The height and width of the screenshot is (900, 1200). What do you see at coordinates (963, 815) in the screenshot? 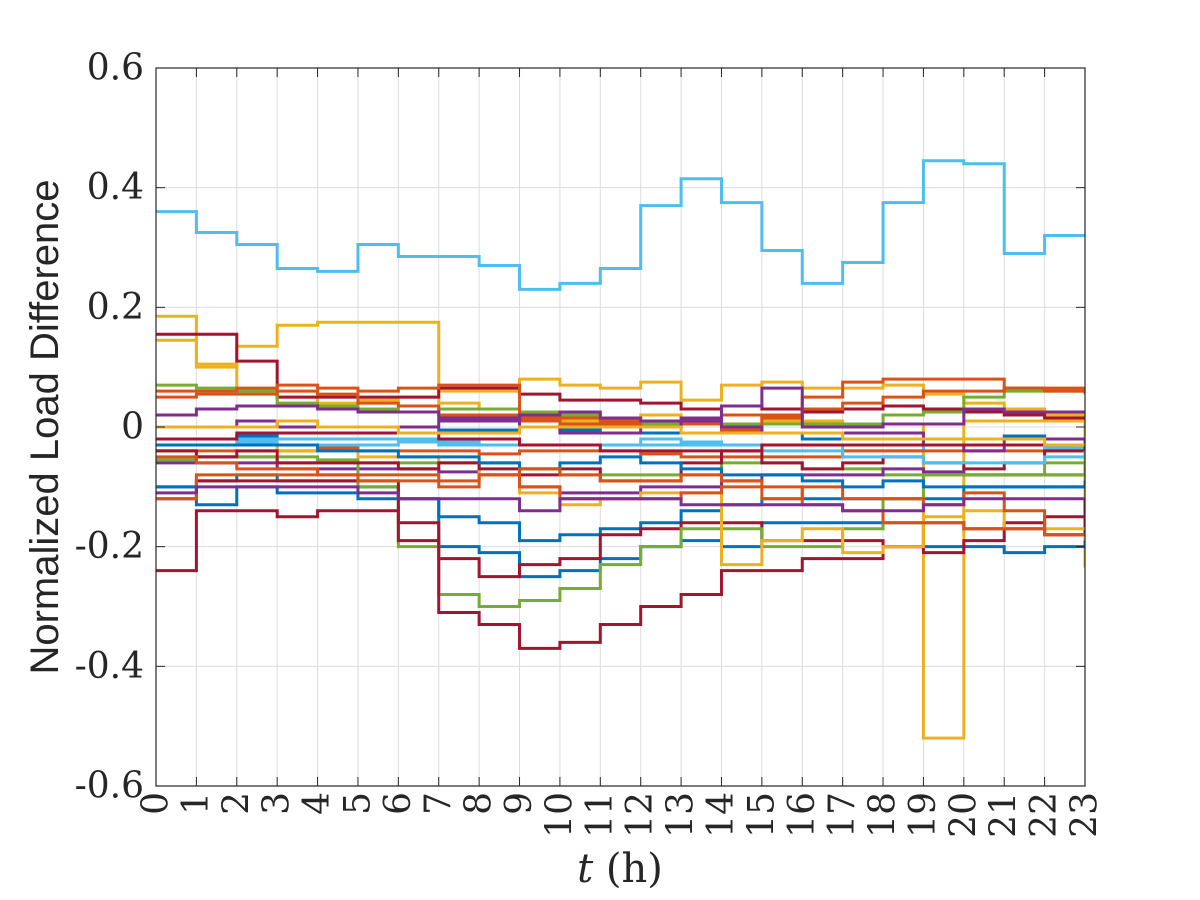
I see `x-tick-label: 20` at bounding box center [963, 815].